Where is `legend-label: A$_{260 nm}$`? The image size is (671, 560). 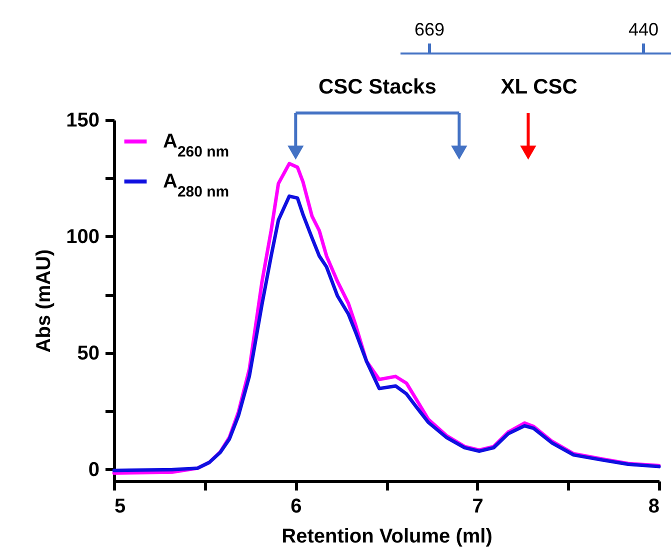
legend-label: A$_{260 nm}$ is located at coordinates (196, 145).